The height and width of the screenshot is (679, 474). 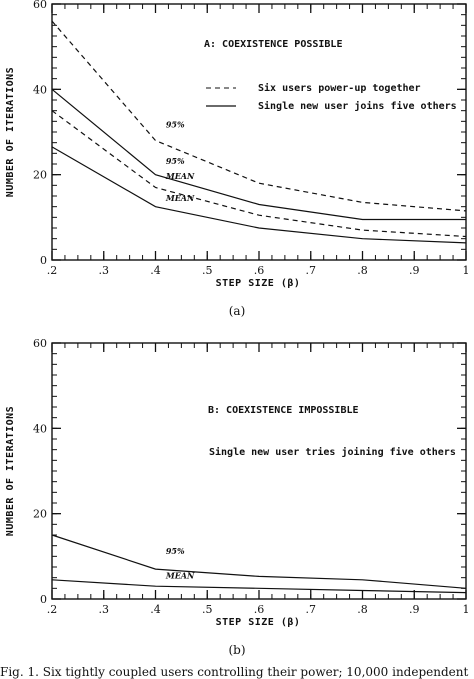 I want to click on legend-label-power-up-together: Six users power-up together, so click(x=339, y=88).